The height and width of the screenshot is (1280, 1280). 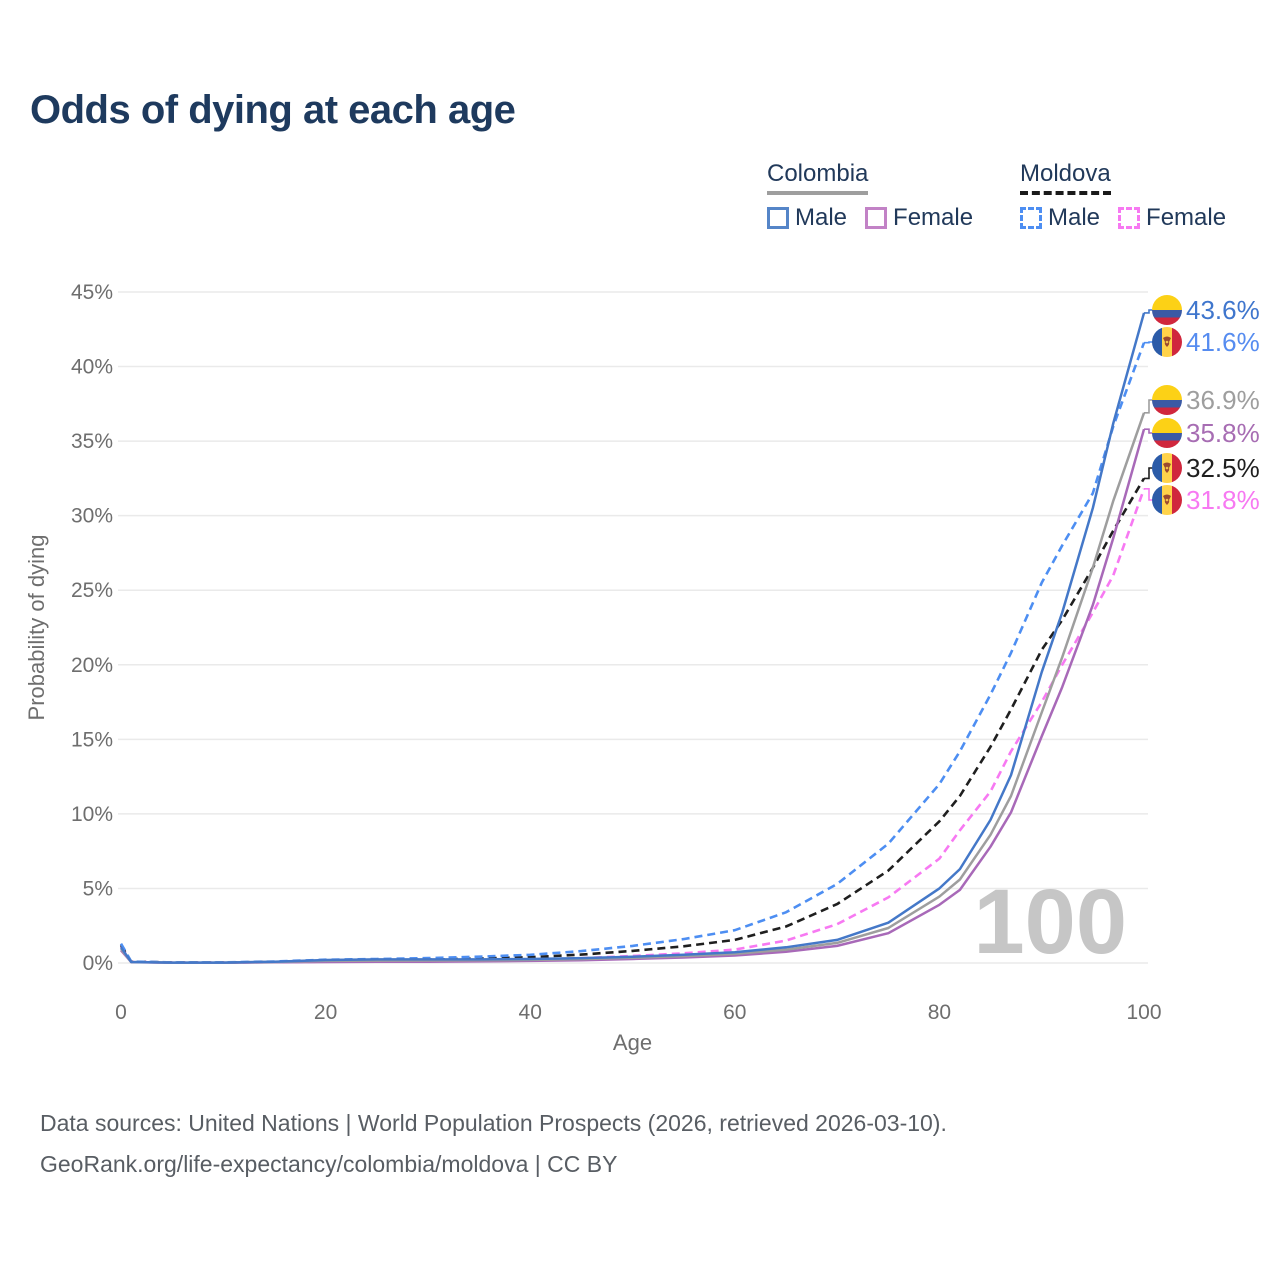 What do you see at coordinates (1223, 433) in the screenshot?
I see `end-label-value: 35.8%` at bounding box center [1223, 433].